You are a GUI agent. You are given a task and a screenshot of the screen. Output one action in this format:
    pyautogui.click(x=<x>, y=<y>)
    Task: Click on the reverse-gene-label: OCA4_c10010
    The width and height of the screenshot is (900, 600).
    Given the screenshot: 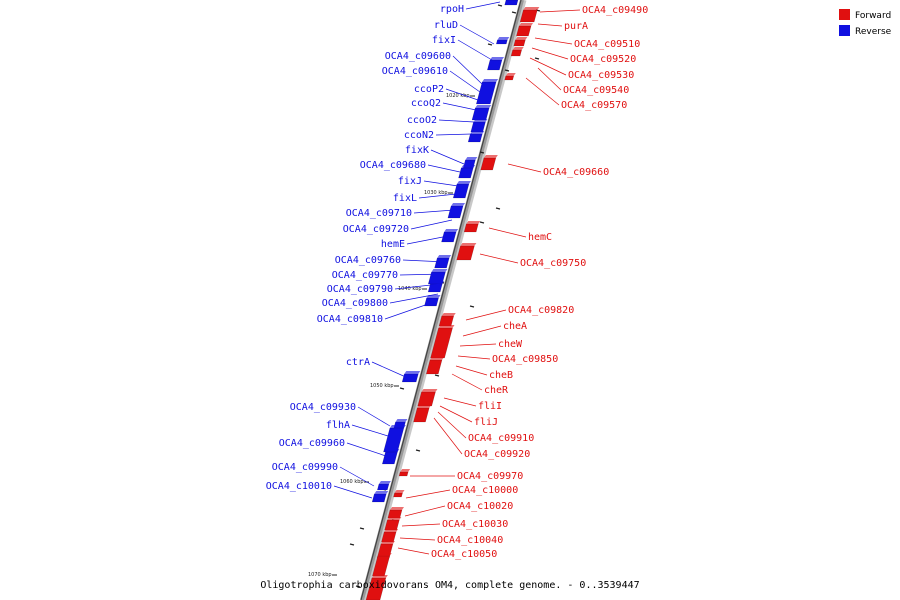 What is the action you would take?
    pyautogui.click(x=299, y=486)
    